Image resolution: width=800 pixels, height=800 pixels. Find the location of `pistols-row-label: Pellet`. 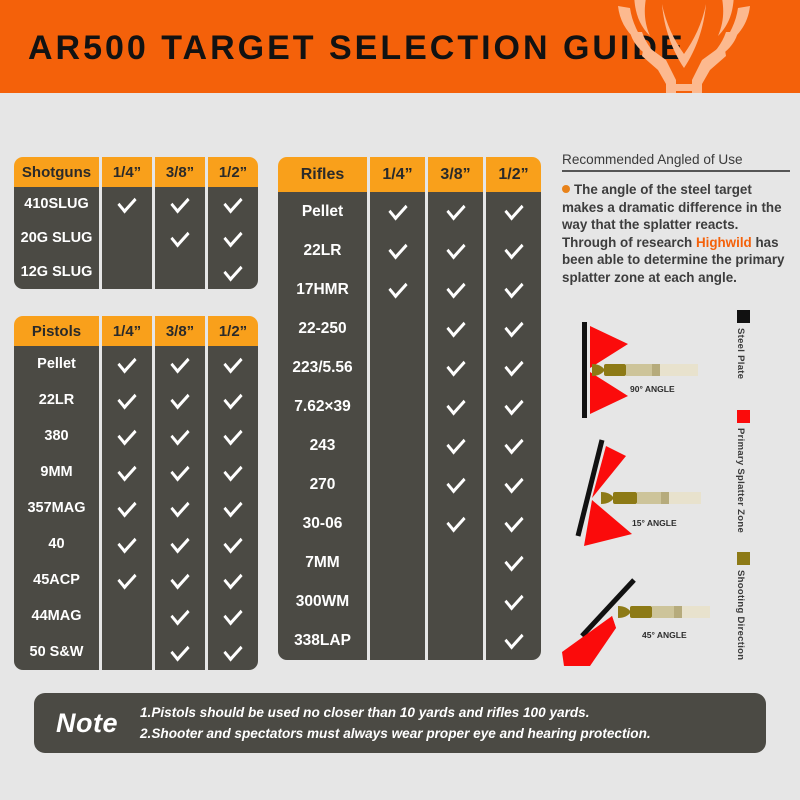

pistols-row-label: Pellet is located at coordinates (56, 364).